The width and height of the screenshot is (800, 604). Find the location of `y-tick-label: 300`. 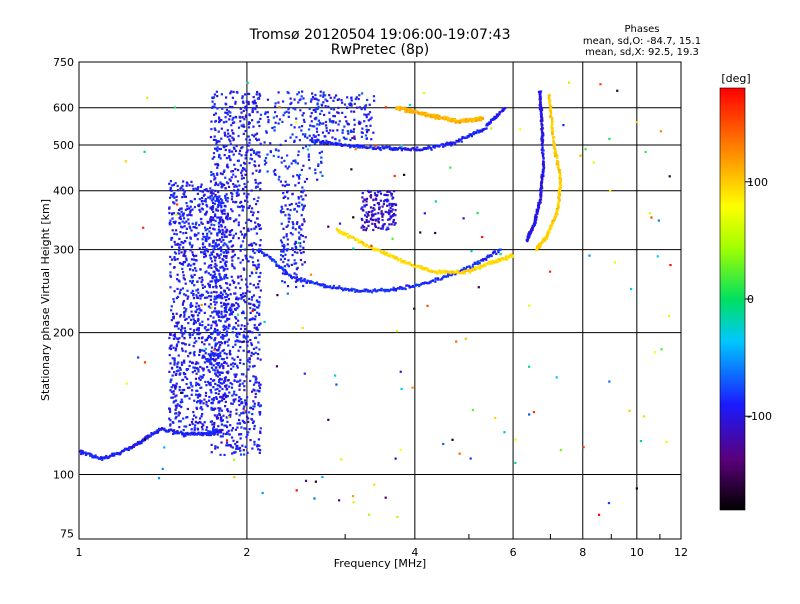

y-tick-label: 300 is located at coordinates (63, 250).